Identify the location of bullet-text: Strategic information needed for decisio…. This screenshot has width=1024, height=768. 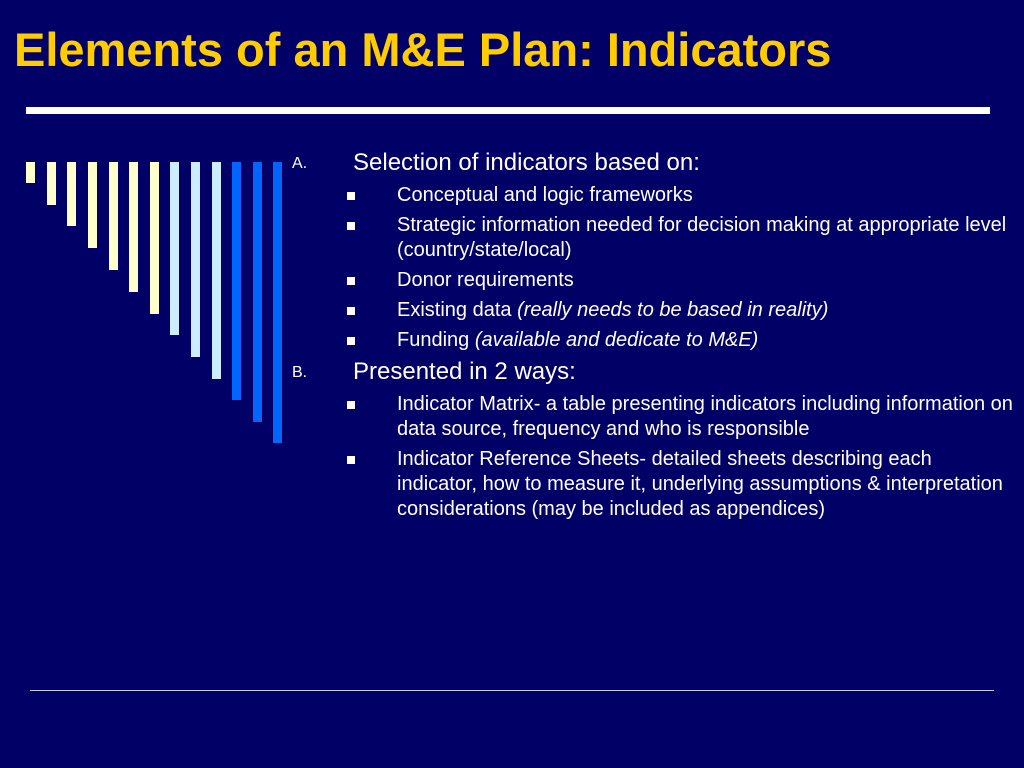
(702, 237).